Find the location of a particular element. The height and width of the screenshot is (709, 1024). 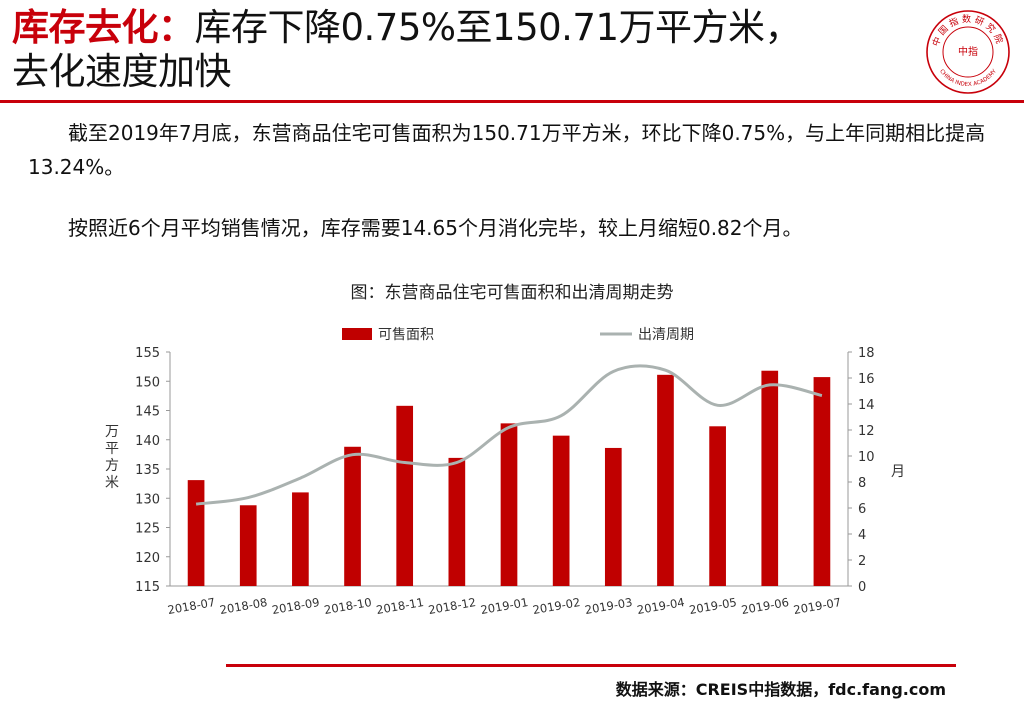

headline-line1: 库存下降0.75%至150.71万平方米， is located at coordinates (498, 27).